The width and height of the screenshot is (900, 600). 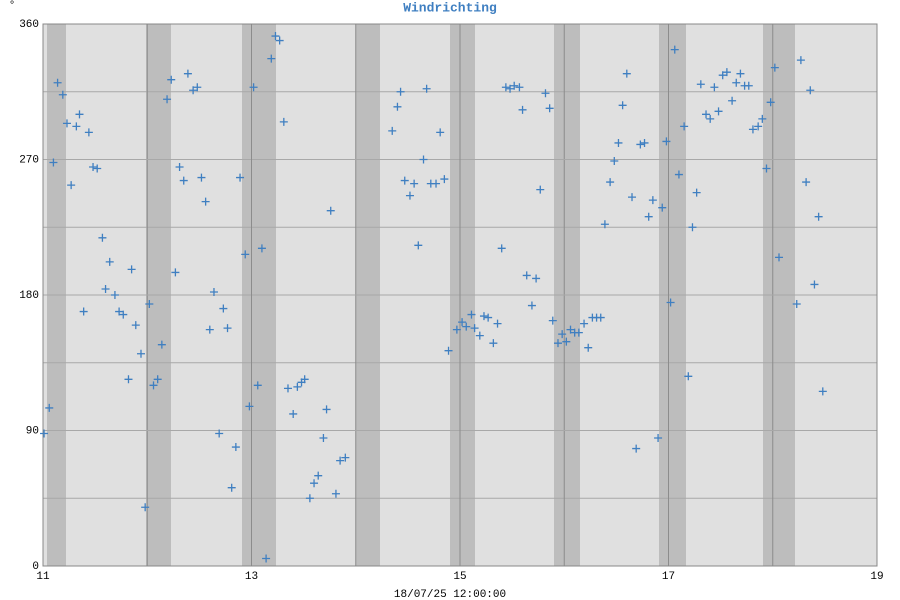 What do you see at coordinates (43, 577) in the screenshot?
I see `x-tick-label: 11` at bounding box center [43, 577].